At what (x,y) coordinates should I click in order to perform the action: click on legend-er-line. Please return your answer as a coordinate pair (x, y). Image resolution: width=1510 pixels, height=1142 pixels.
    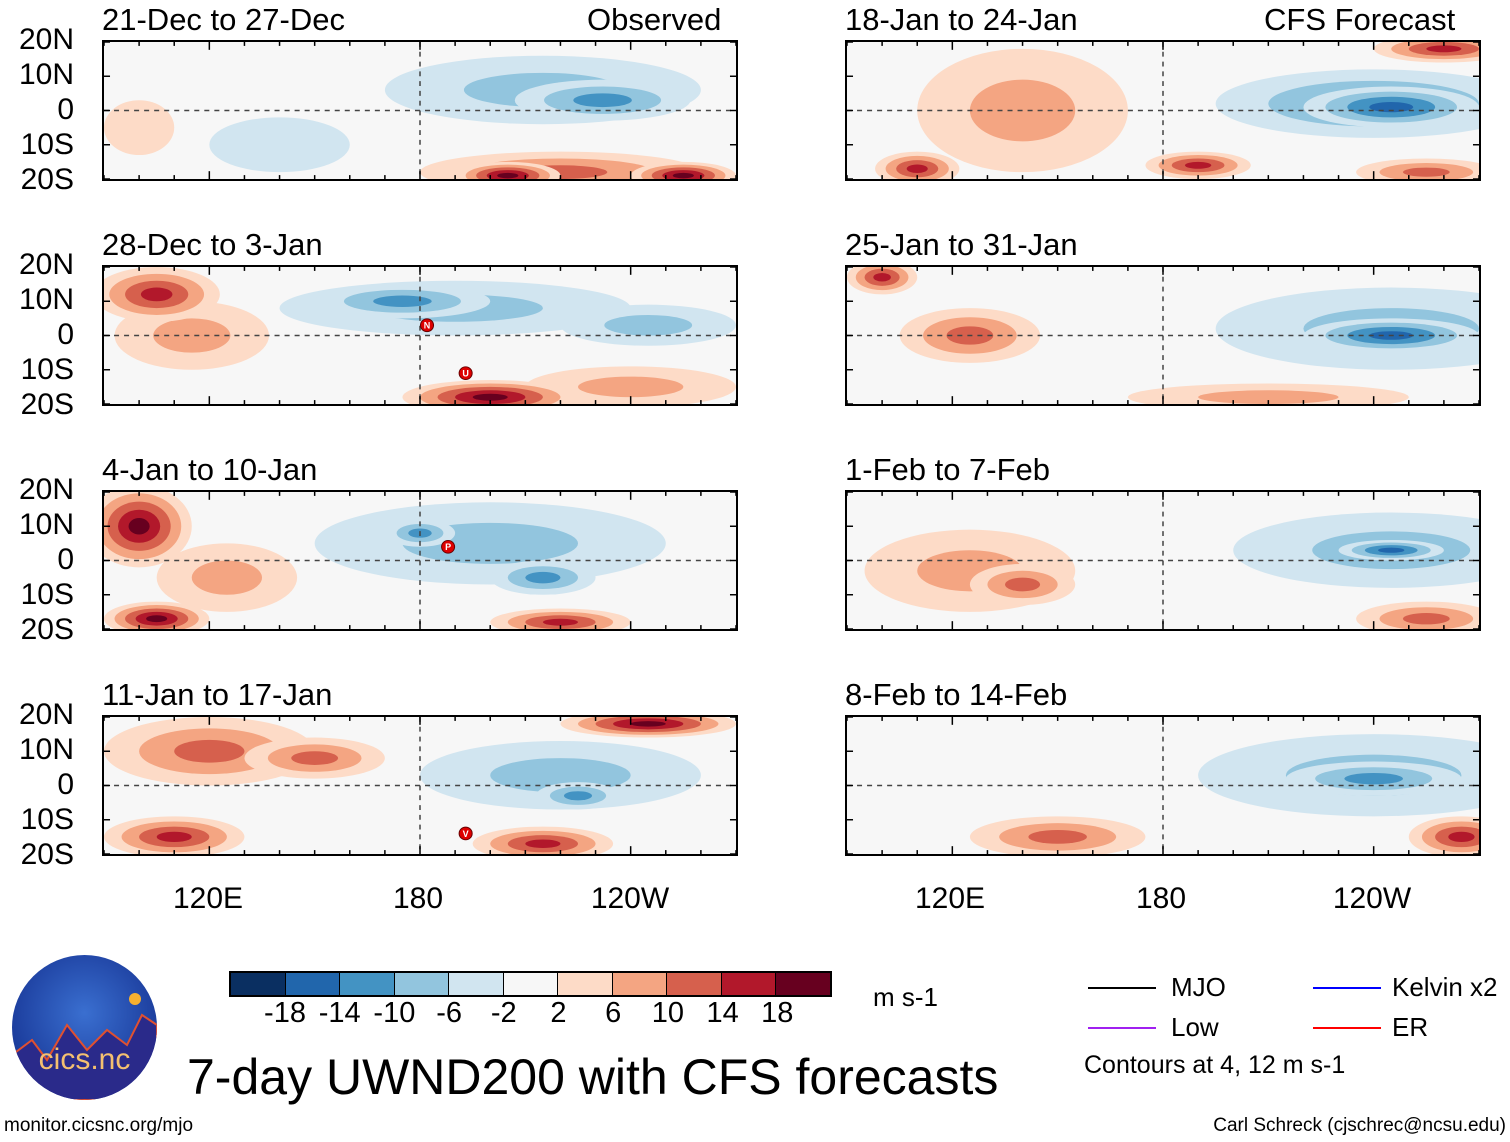
    Looking at the image, I should click on (1347, 1028).